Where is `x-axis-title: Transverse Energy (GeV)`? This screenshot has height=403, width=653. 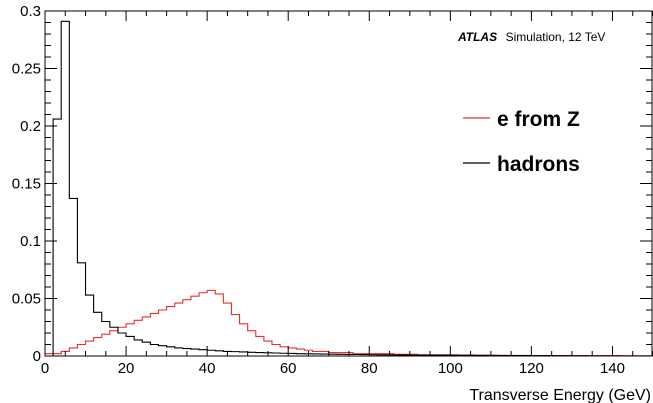
x-axis-title: Transverse Energy (GeV) is located at coordinates (560, 395).